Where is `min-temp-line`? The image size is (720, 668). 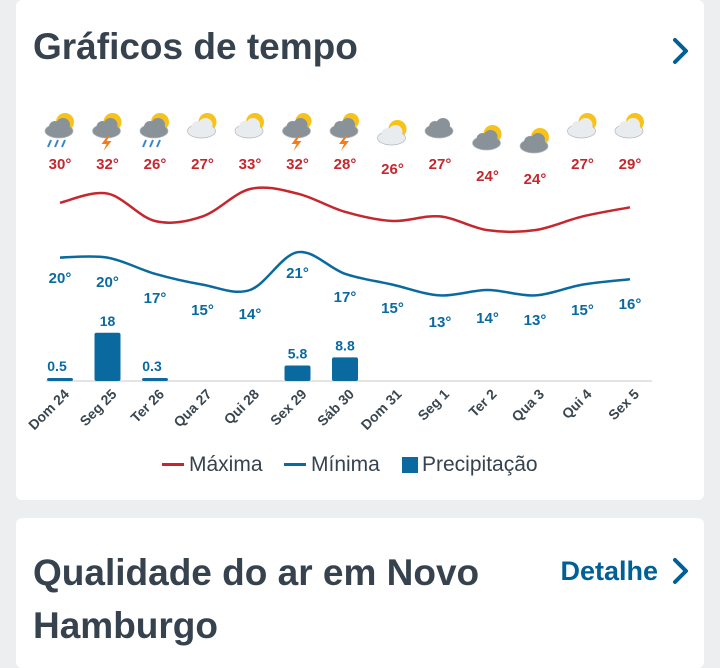
min-temp-line is located at coordinates (345, 273).